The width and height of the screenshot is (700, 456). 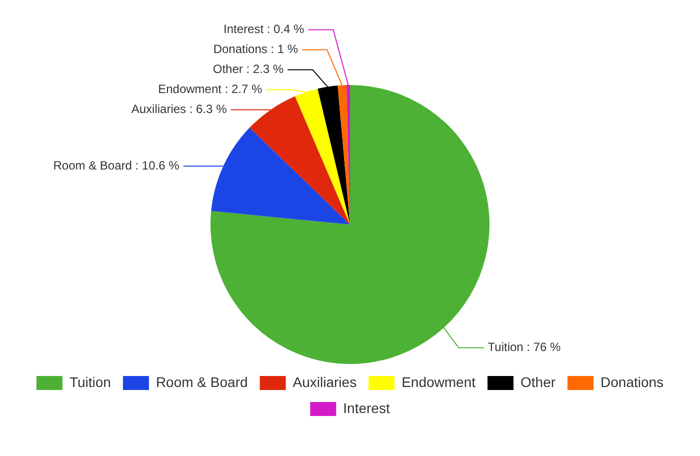 I want to click on data-label: Other : 2.3 %, so click(x=248, y=69).